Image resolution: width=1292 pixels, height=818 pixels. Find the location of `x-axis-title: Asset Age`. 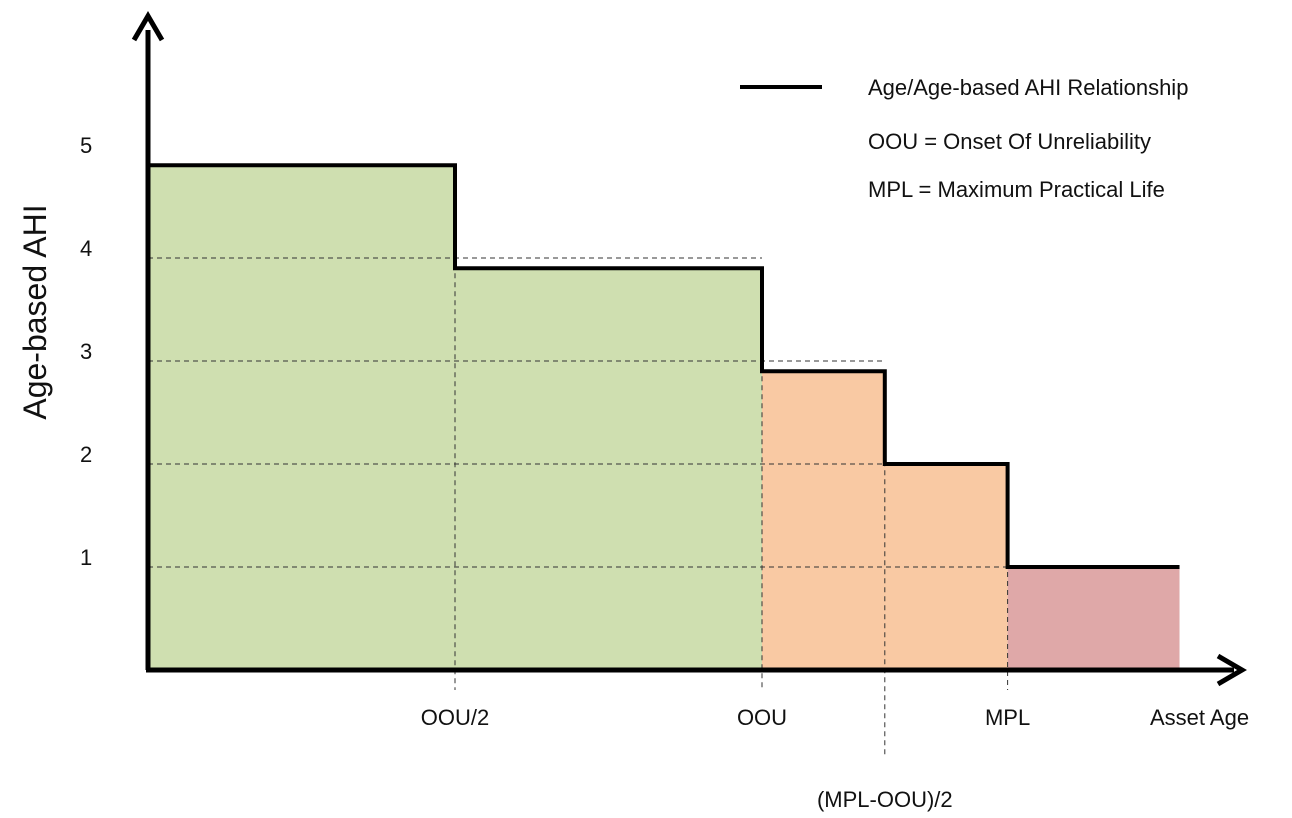

x-axis-title: Asset Age is located at coordinates (1199, 717).